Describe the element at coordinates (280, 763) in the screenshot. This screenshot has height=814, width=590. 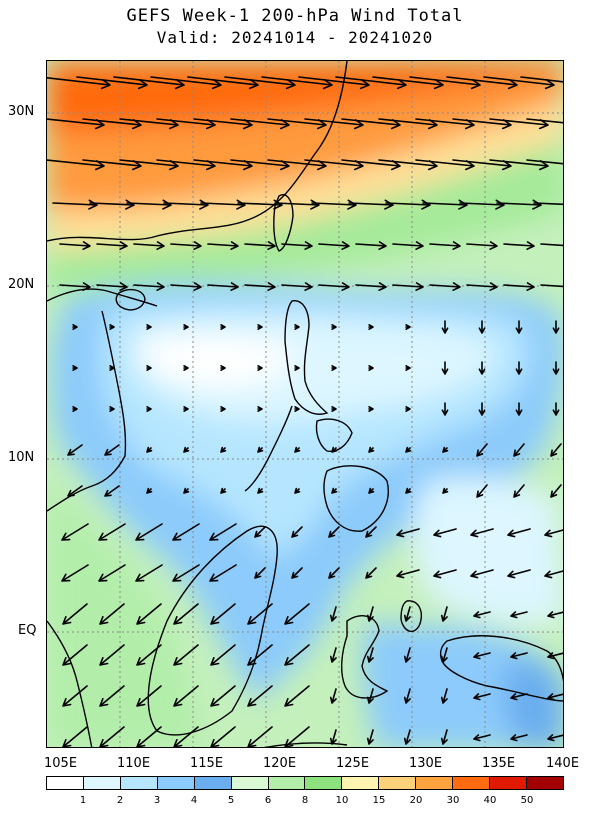
I see `lon-label-120e: 120E` at that location.